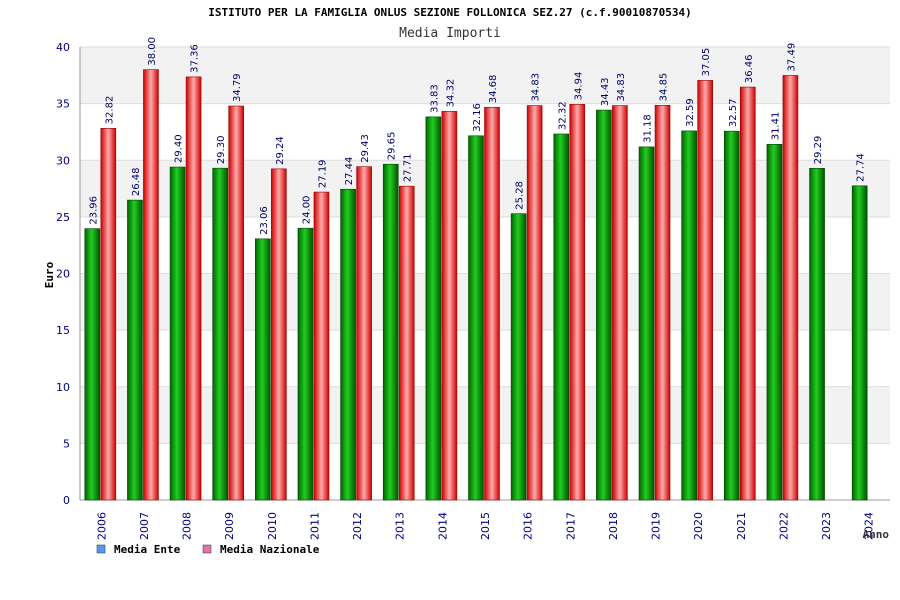 The height and width of the screenshot is (600, 900). I want to click on data-label-media-ente: 26.48, so click(136, 181).